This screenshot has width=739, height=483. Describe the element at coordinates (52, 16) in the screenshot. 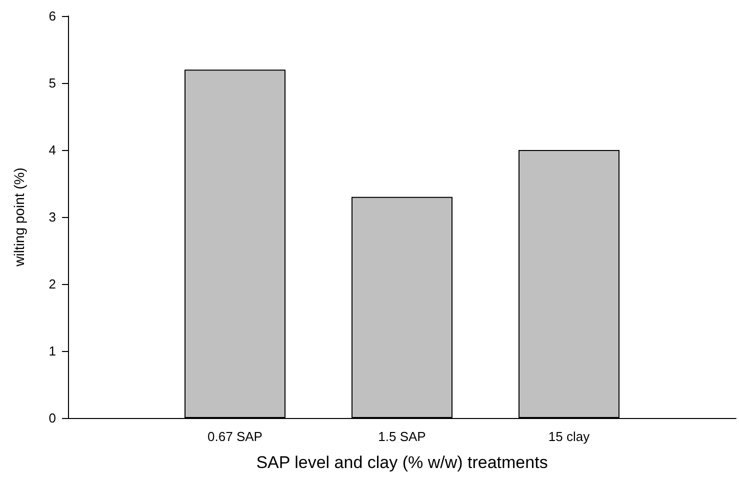

I see `y-tick-label: 6` at that location.